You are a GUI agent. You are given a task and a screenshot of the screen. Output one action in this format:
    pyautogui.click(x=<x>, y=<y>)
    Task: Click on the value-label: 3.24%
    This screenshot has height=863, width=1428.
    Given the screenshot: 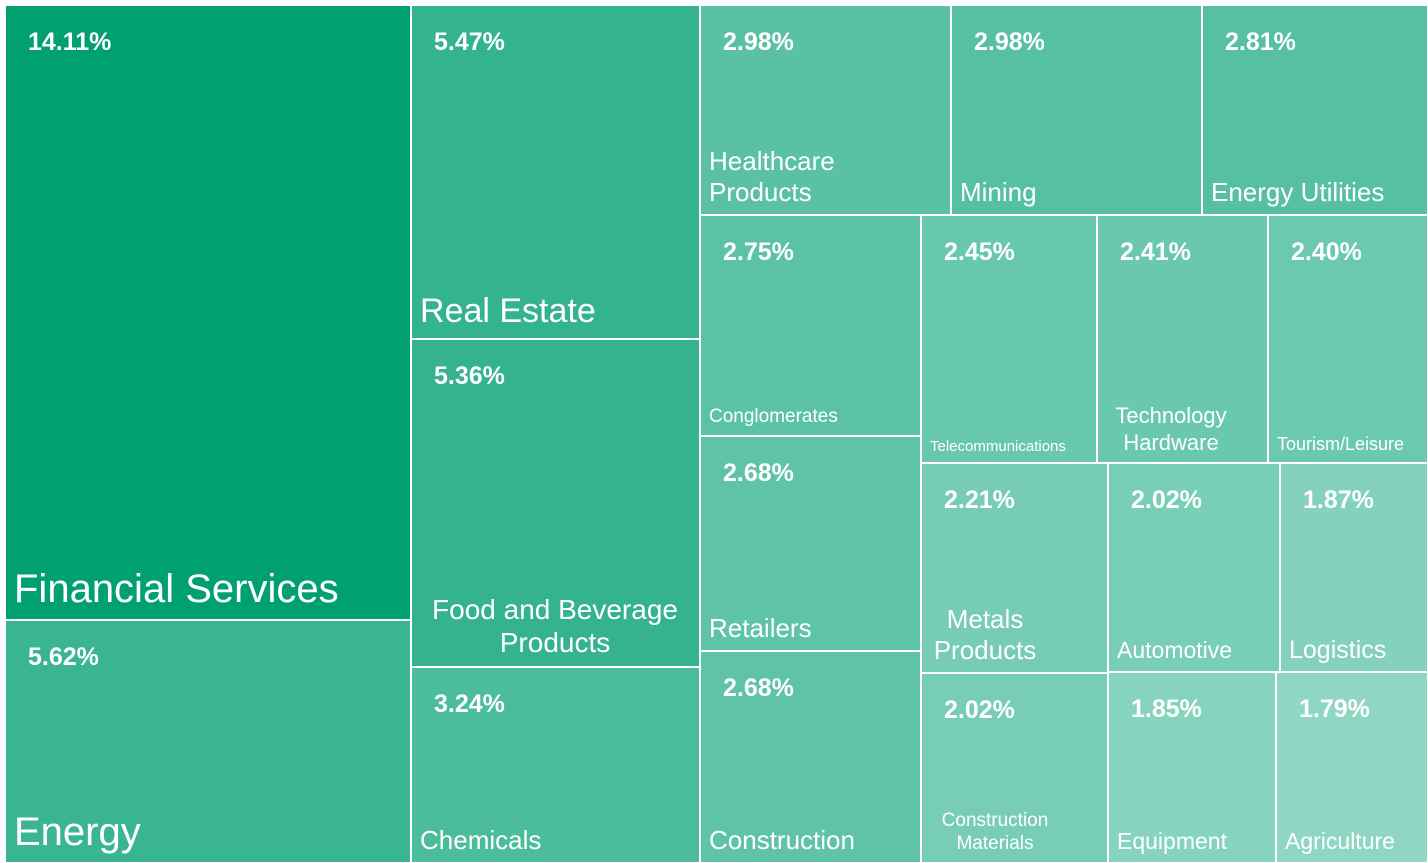 What is the action you would take?
    pyautogui.click(x=469, y=704)
    